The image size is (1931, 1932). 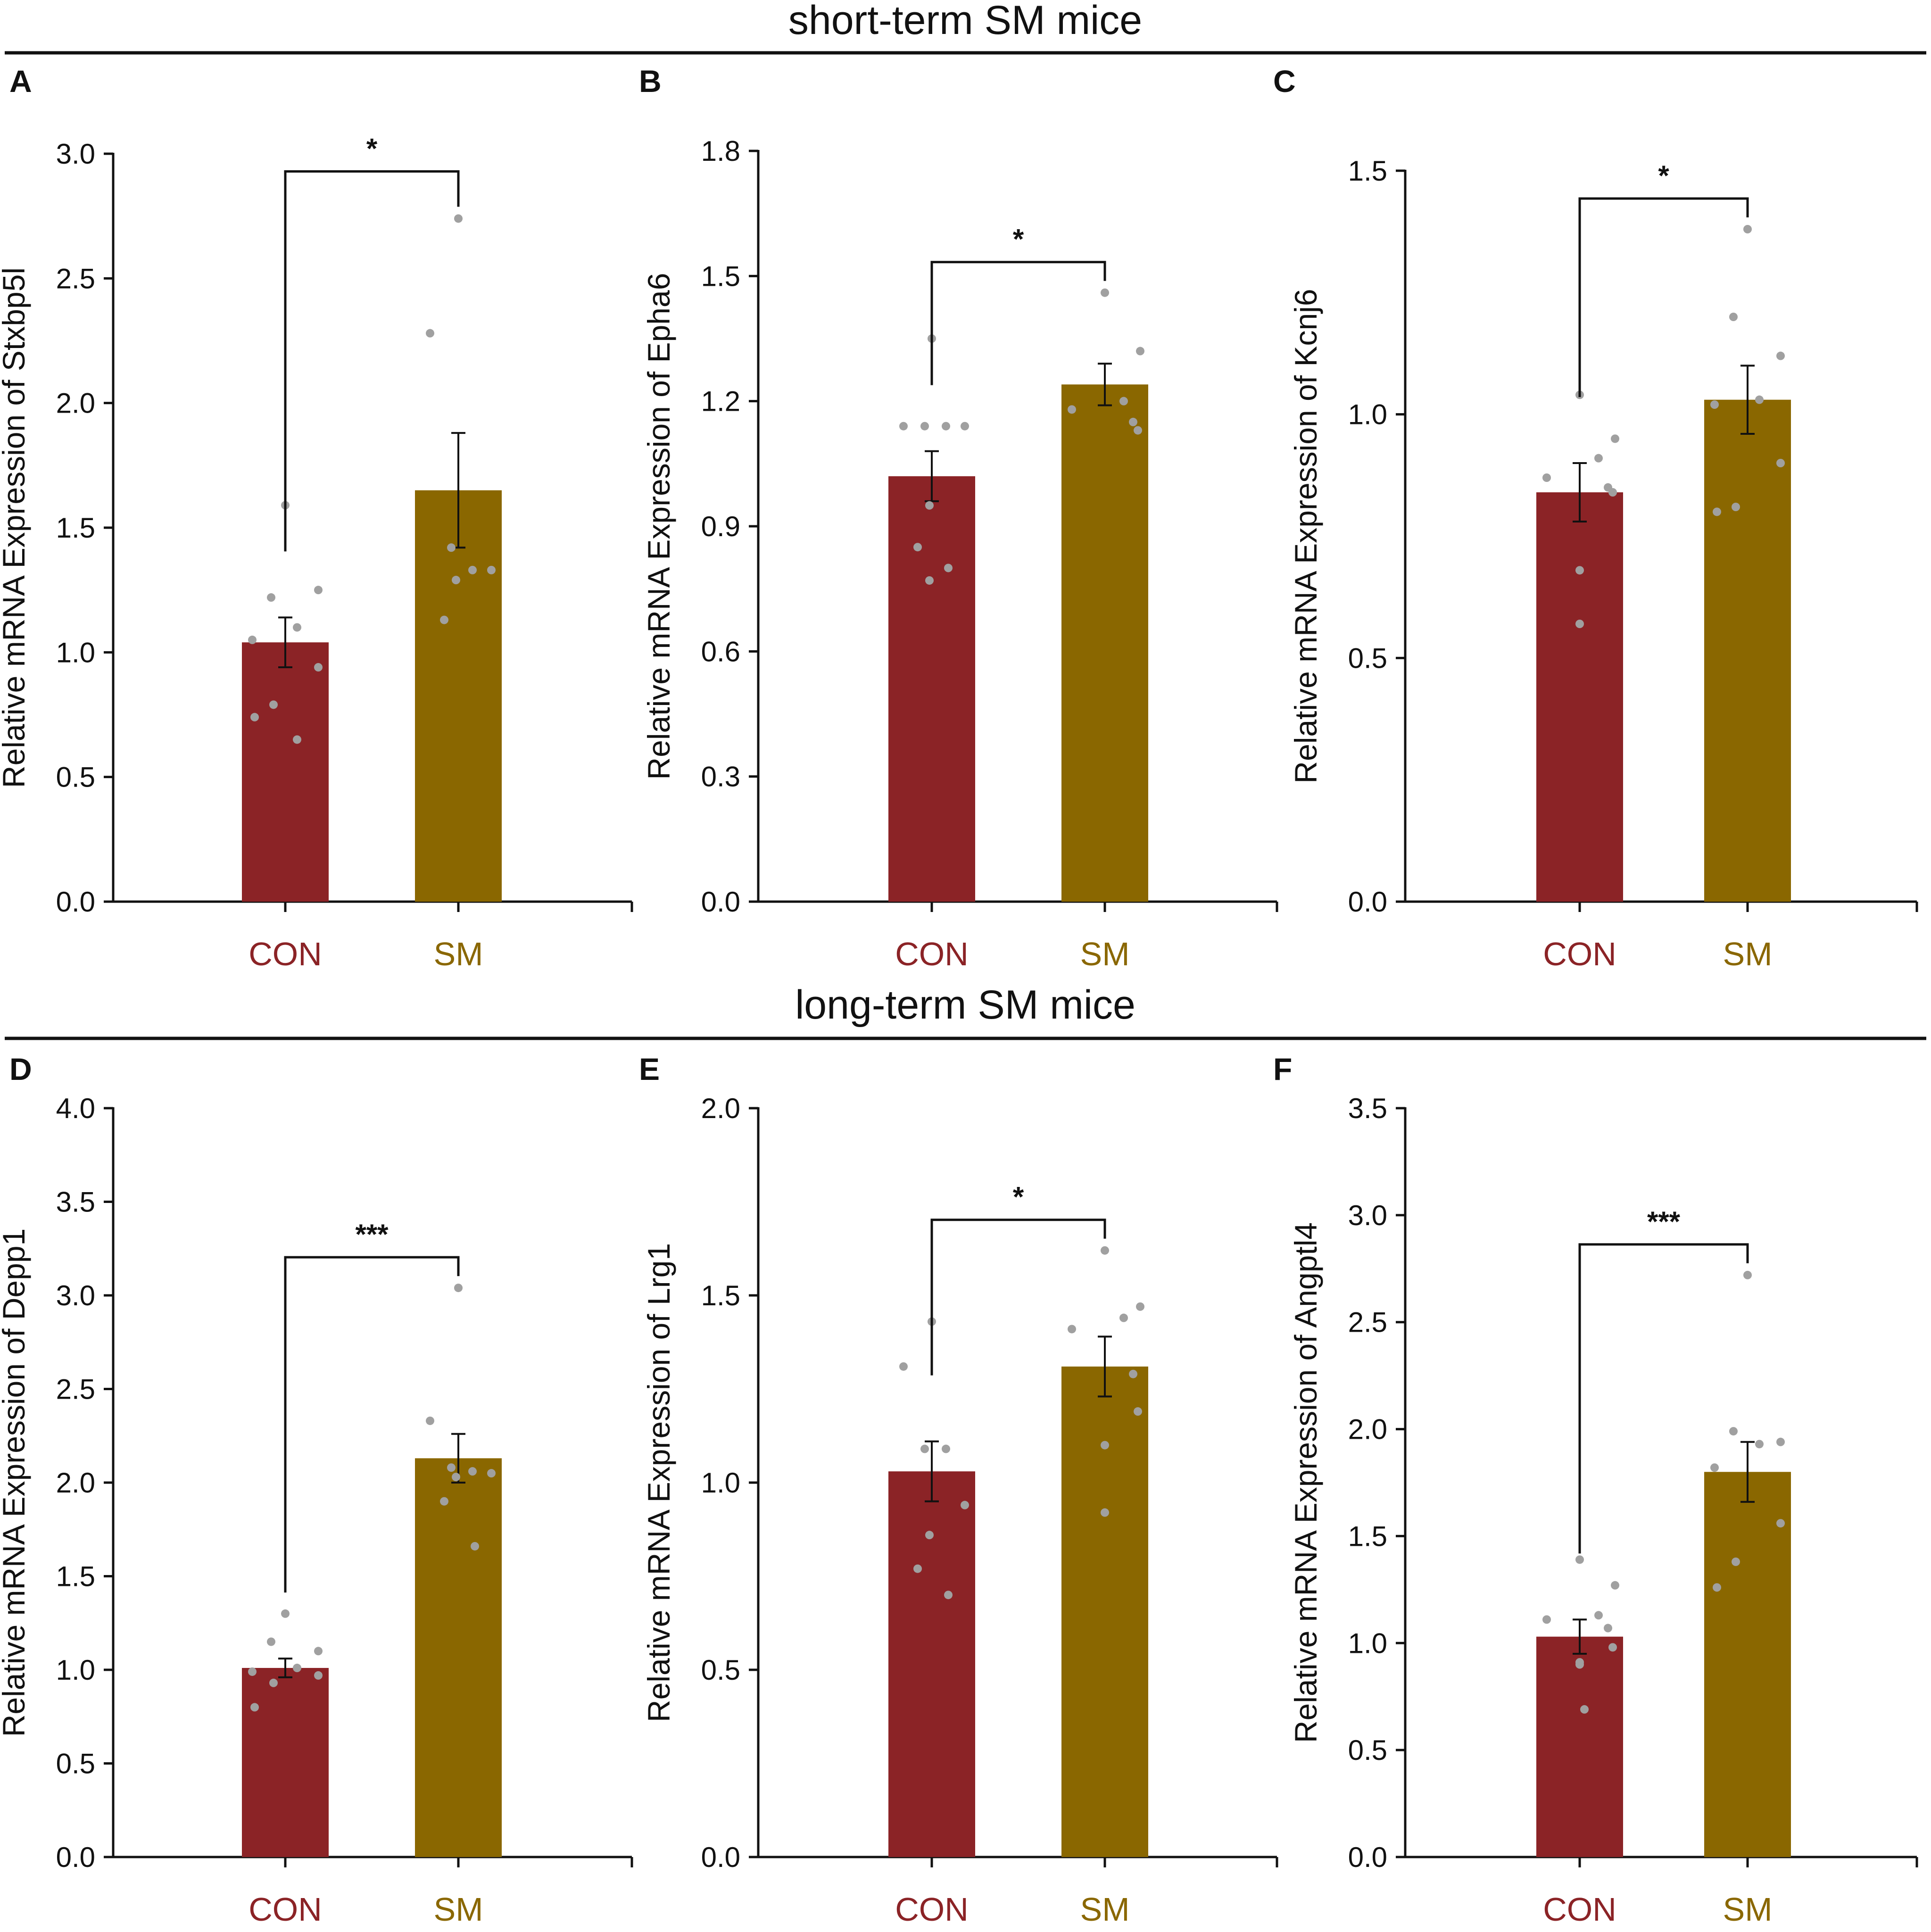 I want to click on panel-letter: A, so click(x=20, y=81).